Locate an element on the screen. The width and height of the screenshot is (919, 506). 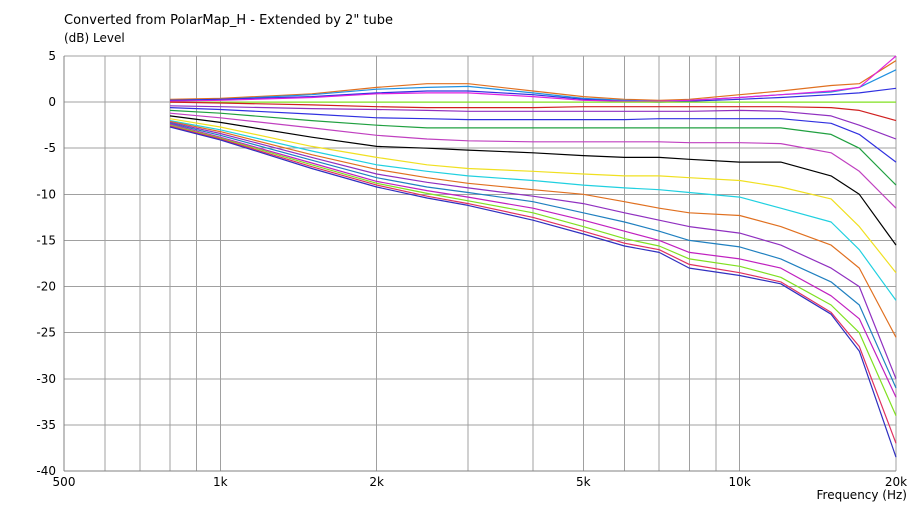
x-tick-label: 500 is located at coordinates (64, 482).